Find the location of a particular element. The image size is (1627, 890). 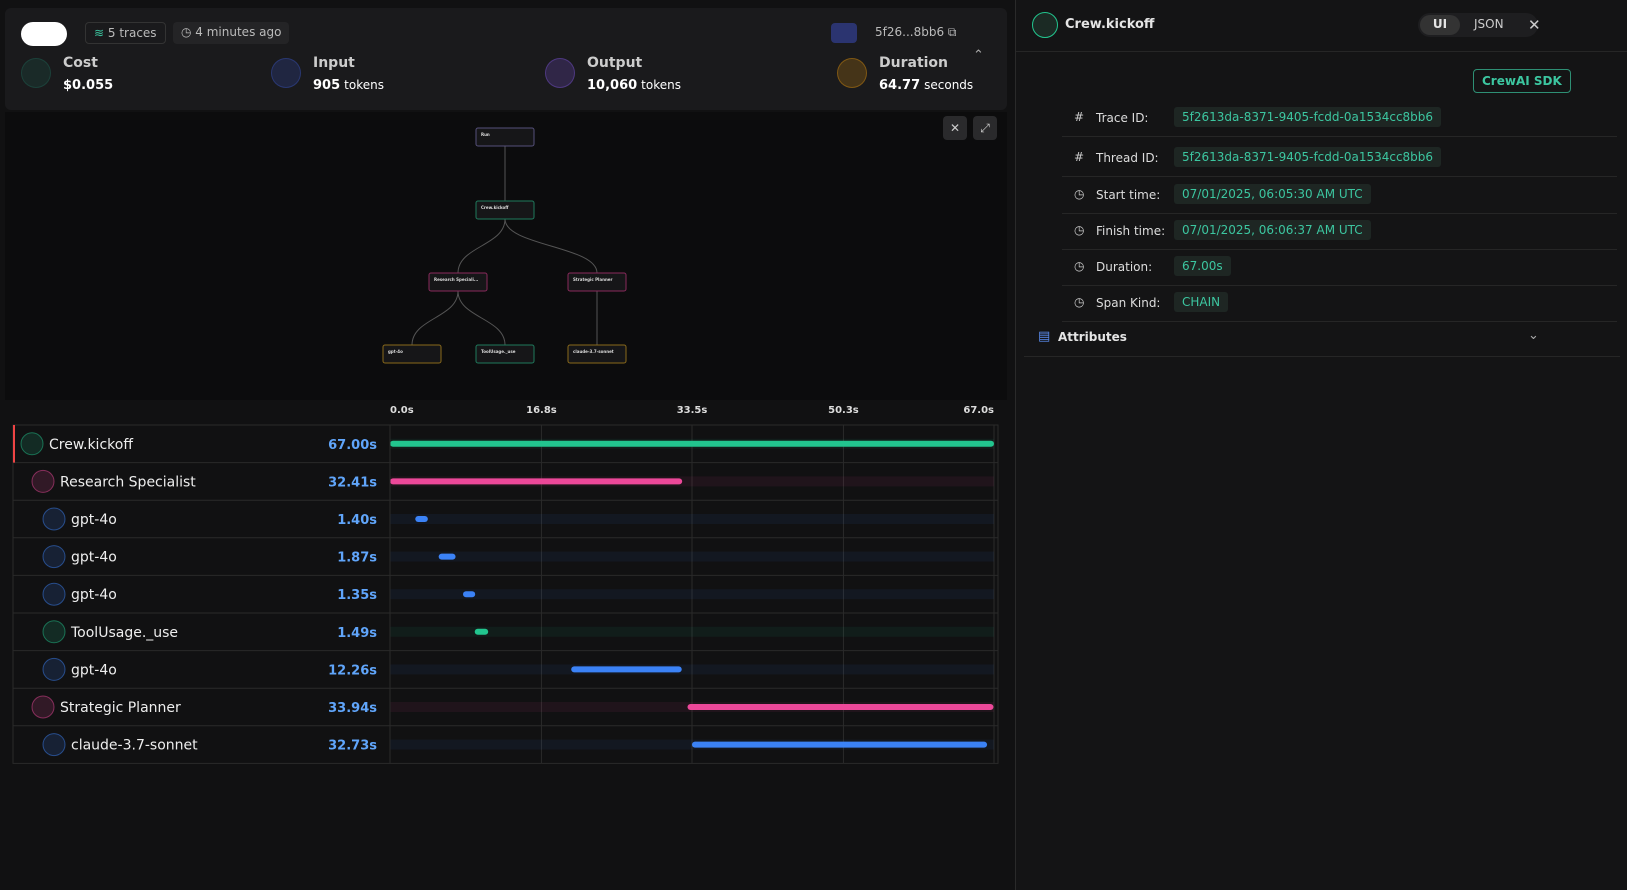

expand-icon: ⤢ is located at coordinates (984, 128).